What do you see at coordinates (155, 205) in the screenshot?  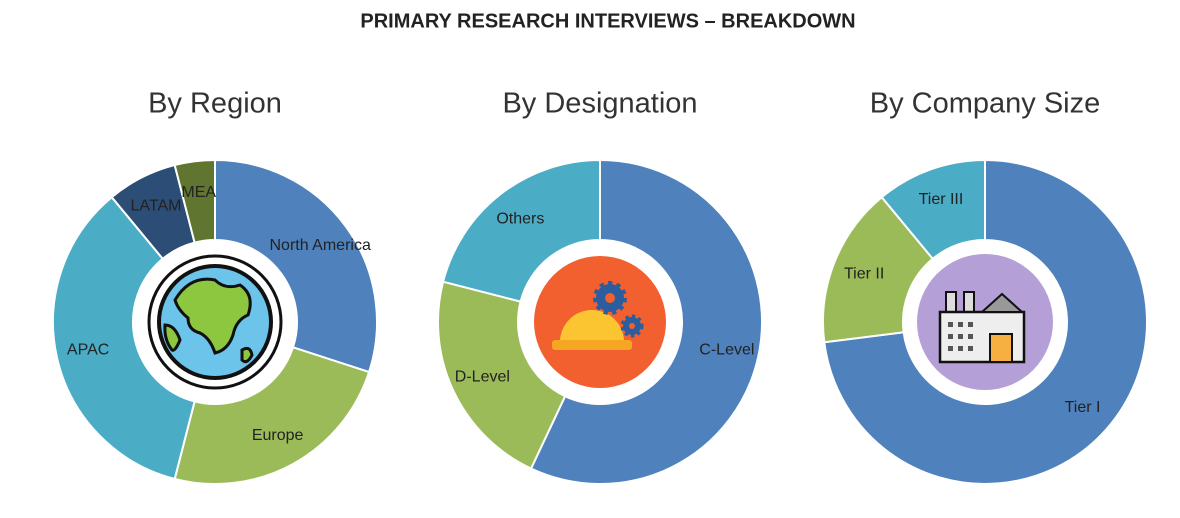 I see `slice-label: LATAM` at bounding box center [155, 205].